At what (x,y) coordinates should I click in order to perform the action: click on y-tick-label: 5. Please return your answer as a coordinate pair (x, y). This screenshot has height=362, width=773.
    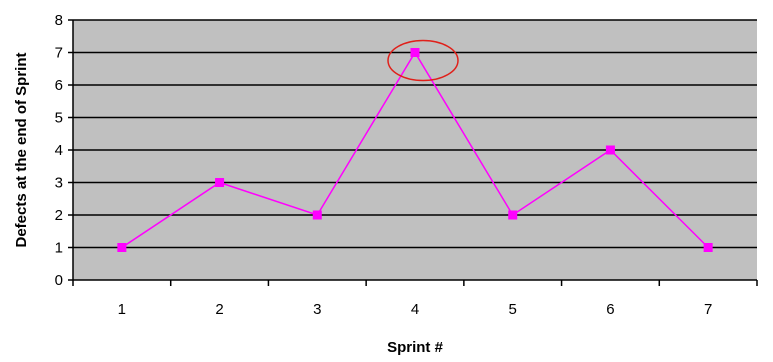
    Looking at the image, I should click on (59, 118).